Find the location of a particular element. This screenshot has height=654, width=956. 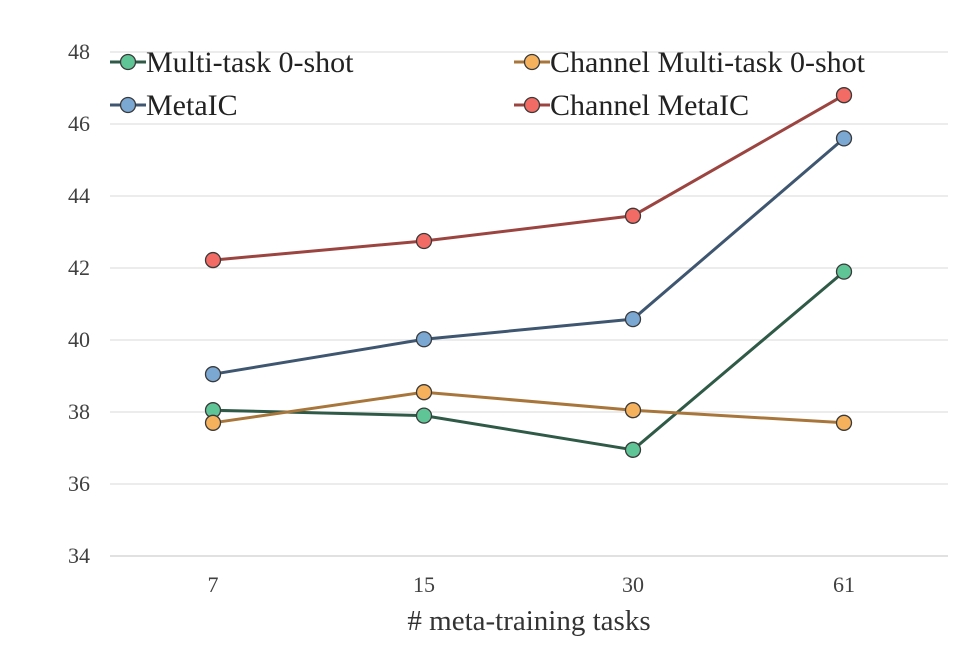

y-tick-label: 38 is located at coordinates (79, 411).